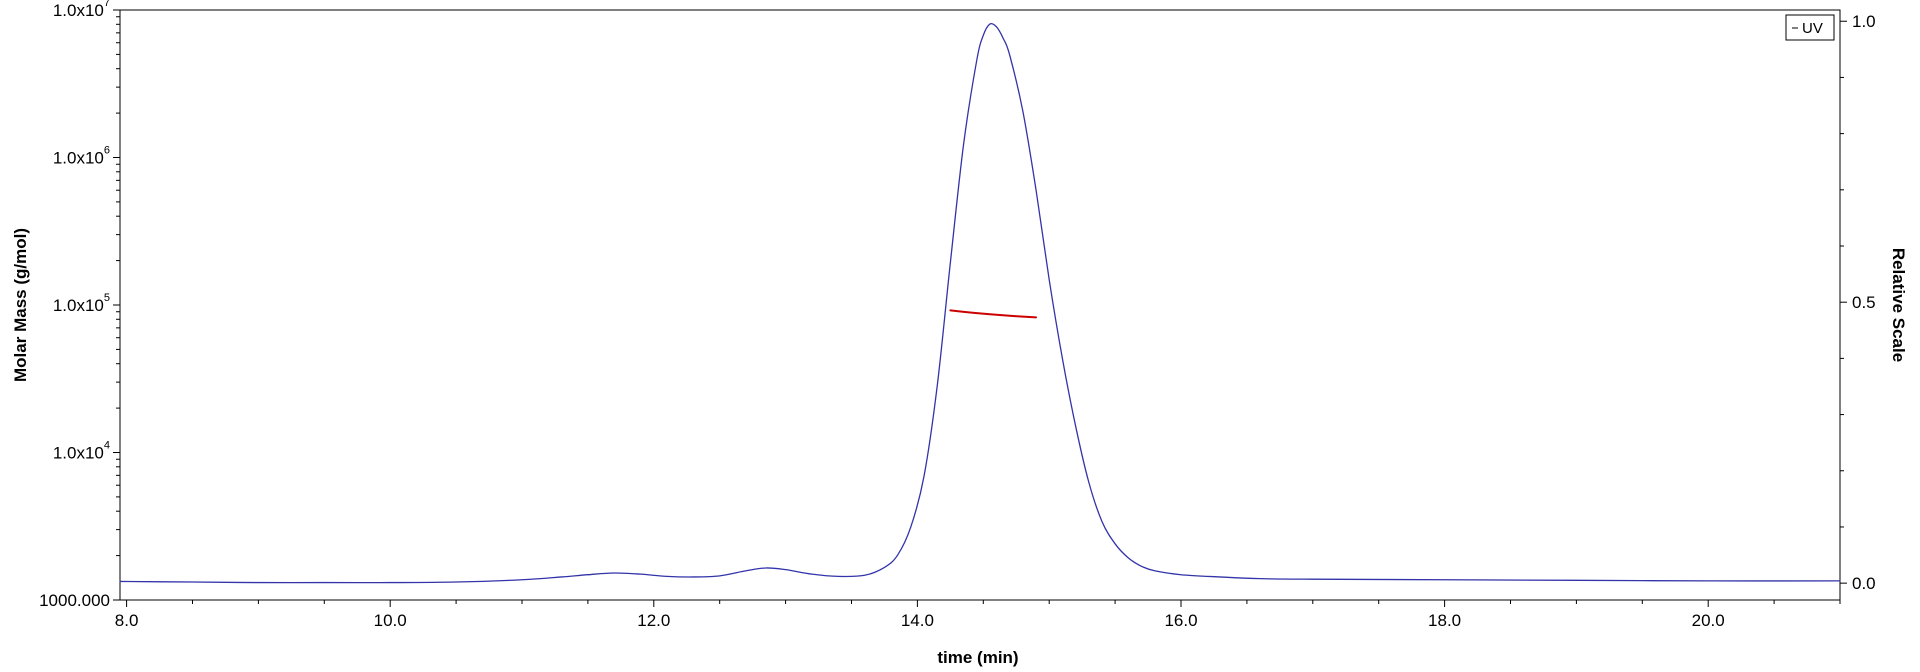 Image resolution: width=1920 pixels, height=672 pixels. Describe the element at coordinates (977, 657) in the screenshot. I see `x-axis-title: time (min)` at that location.